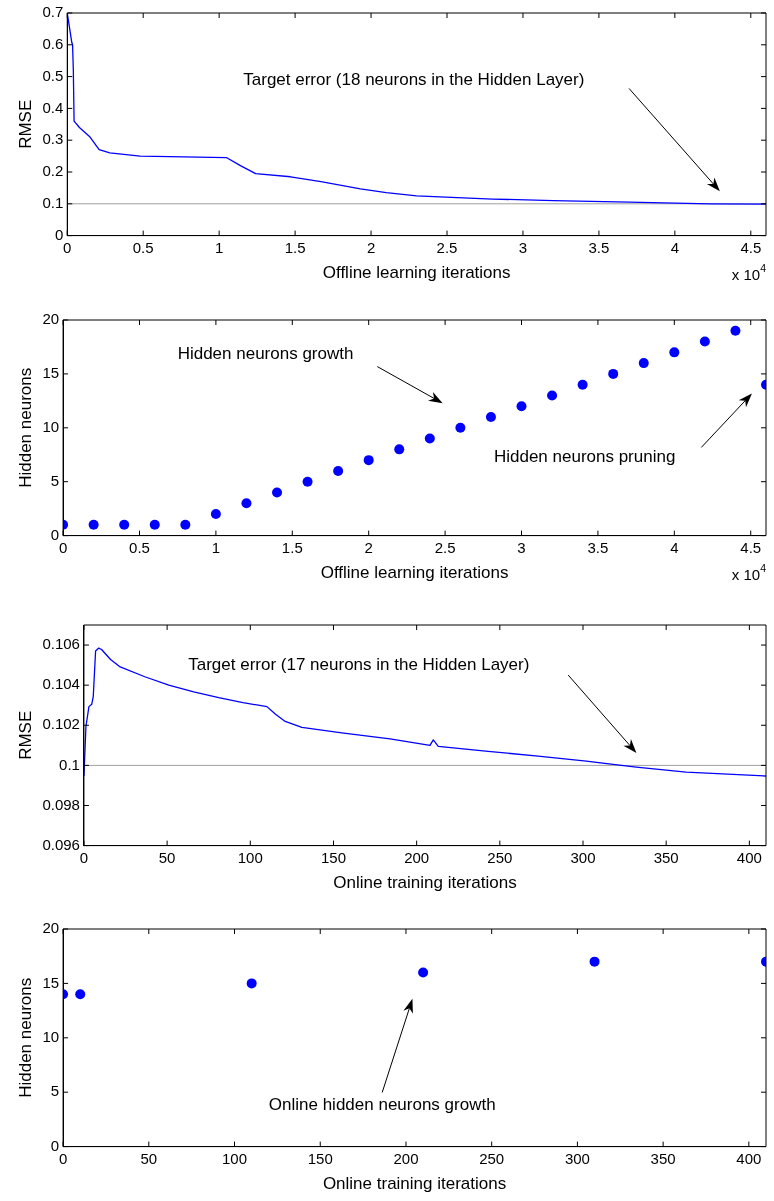 The height and width of the screenshot is (1201, 774). I want to click on y-tick-label: 0.102, so click(61, 724).